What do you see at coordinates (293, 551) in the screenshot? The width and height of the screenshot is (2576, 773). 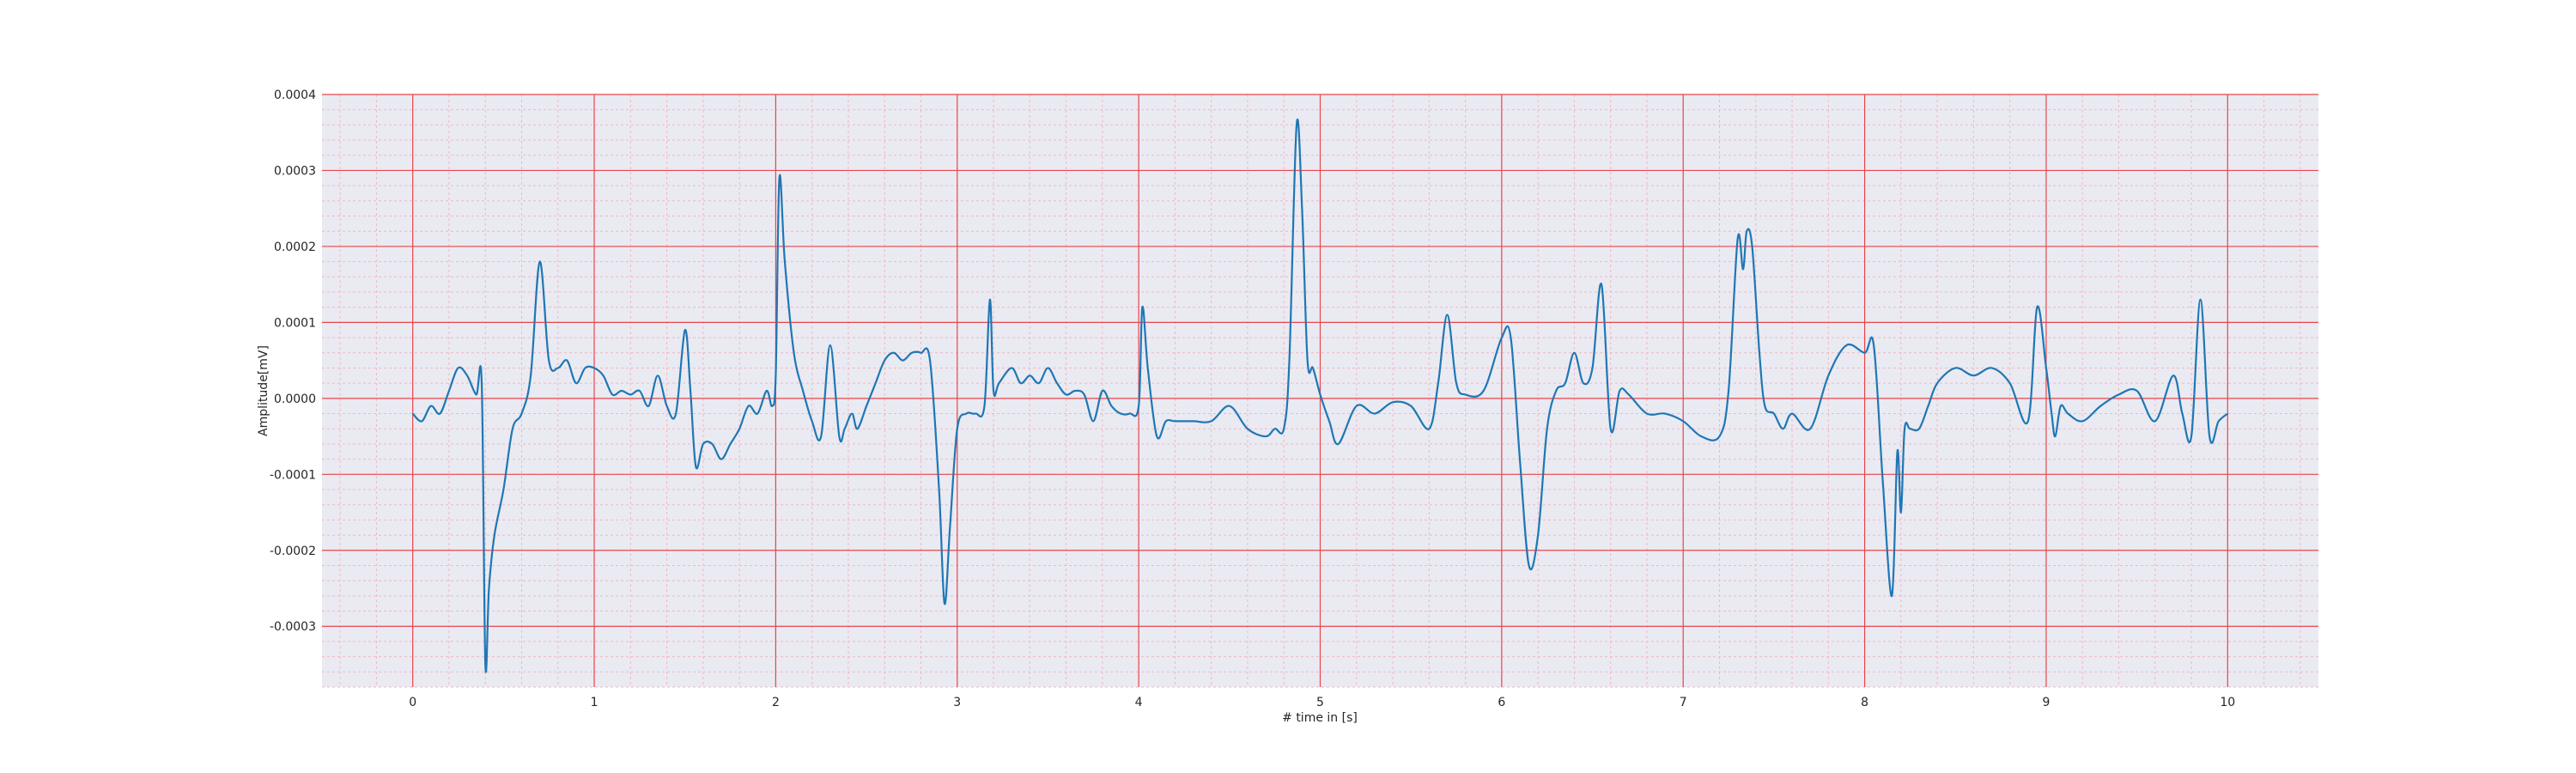 I see `y-tick-label: -0.0002` at bounding box center [293, 551].